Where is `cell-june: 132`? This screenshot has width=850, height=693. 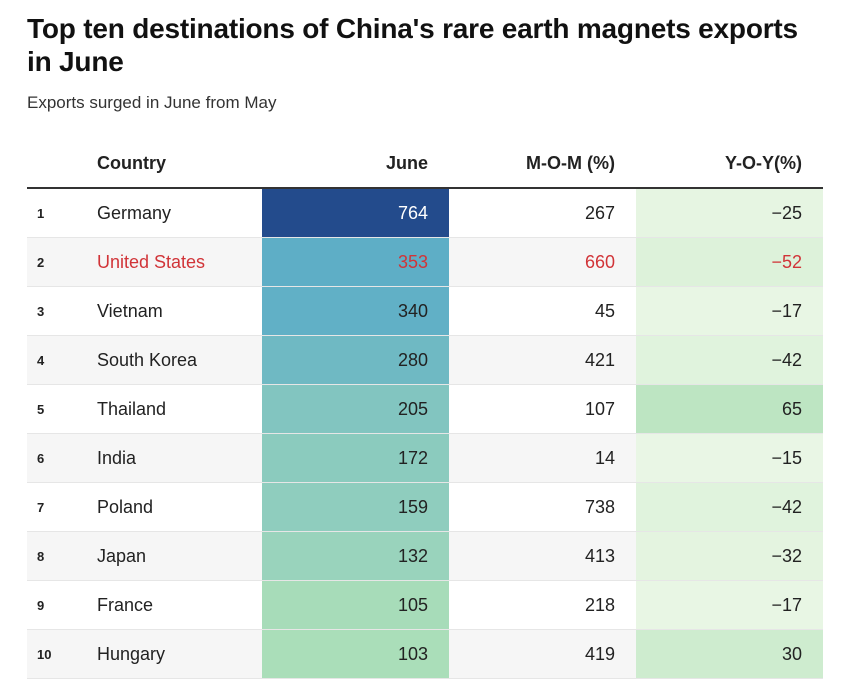
cell-june: 132 is located at coordinates (355, 556).